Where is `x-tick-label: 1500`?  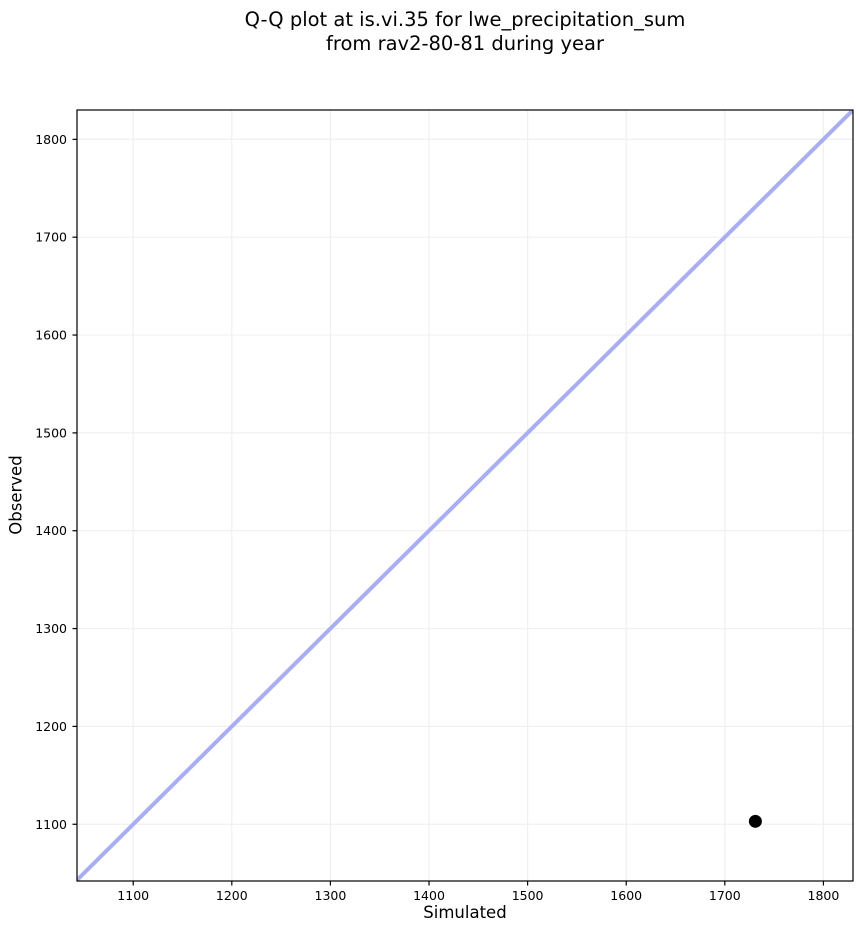
x-tick-label: 1500 is located at coordinates (528, 895).